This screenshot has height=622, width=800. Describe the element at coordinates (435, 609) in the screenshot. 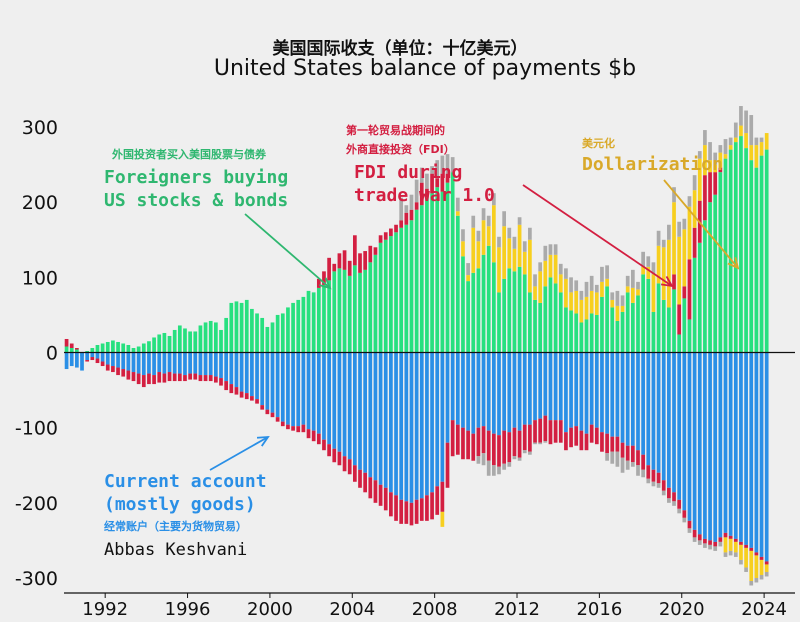

I see `x-tick-label: 2008` at that location.